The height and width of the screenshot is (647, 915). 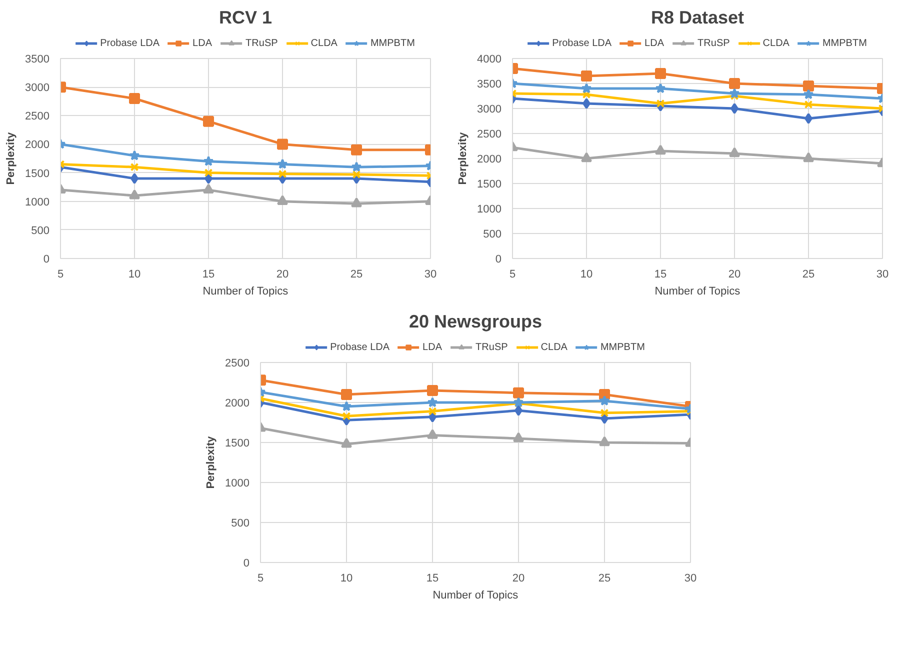 What do you see at coordinates (697, 18) in the screenshot?
I see `chart-title: R8 Dataset` at bounding box center [697, 18].